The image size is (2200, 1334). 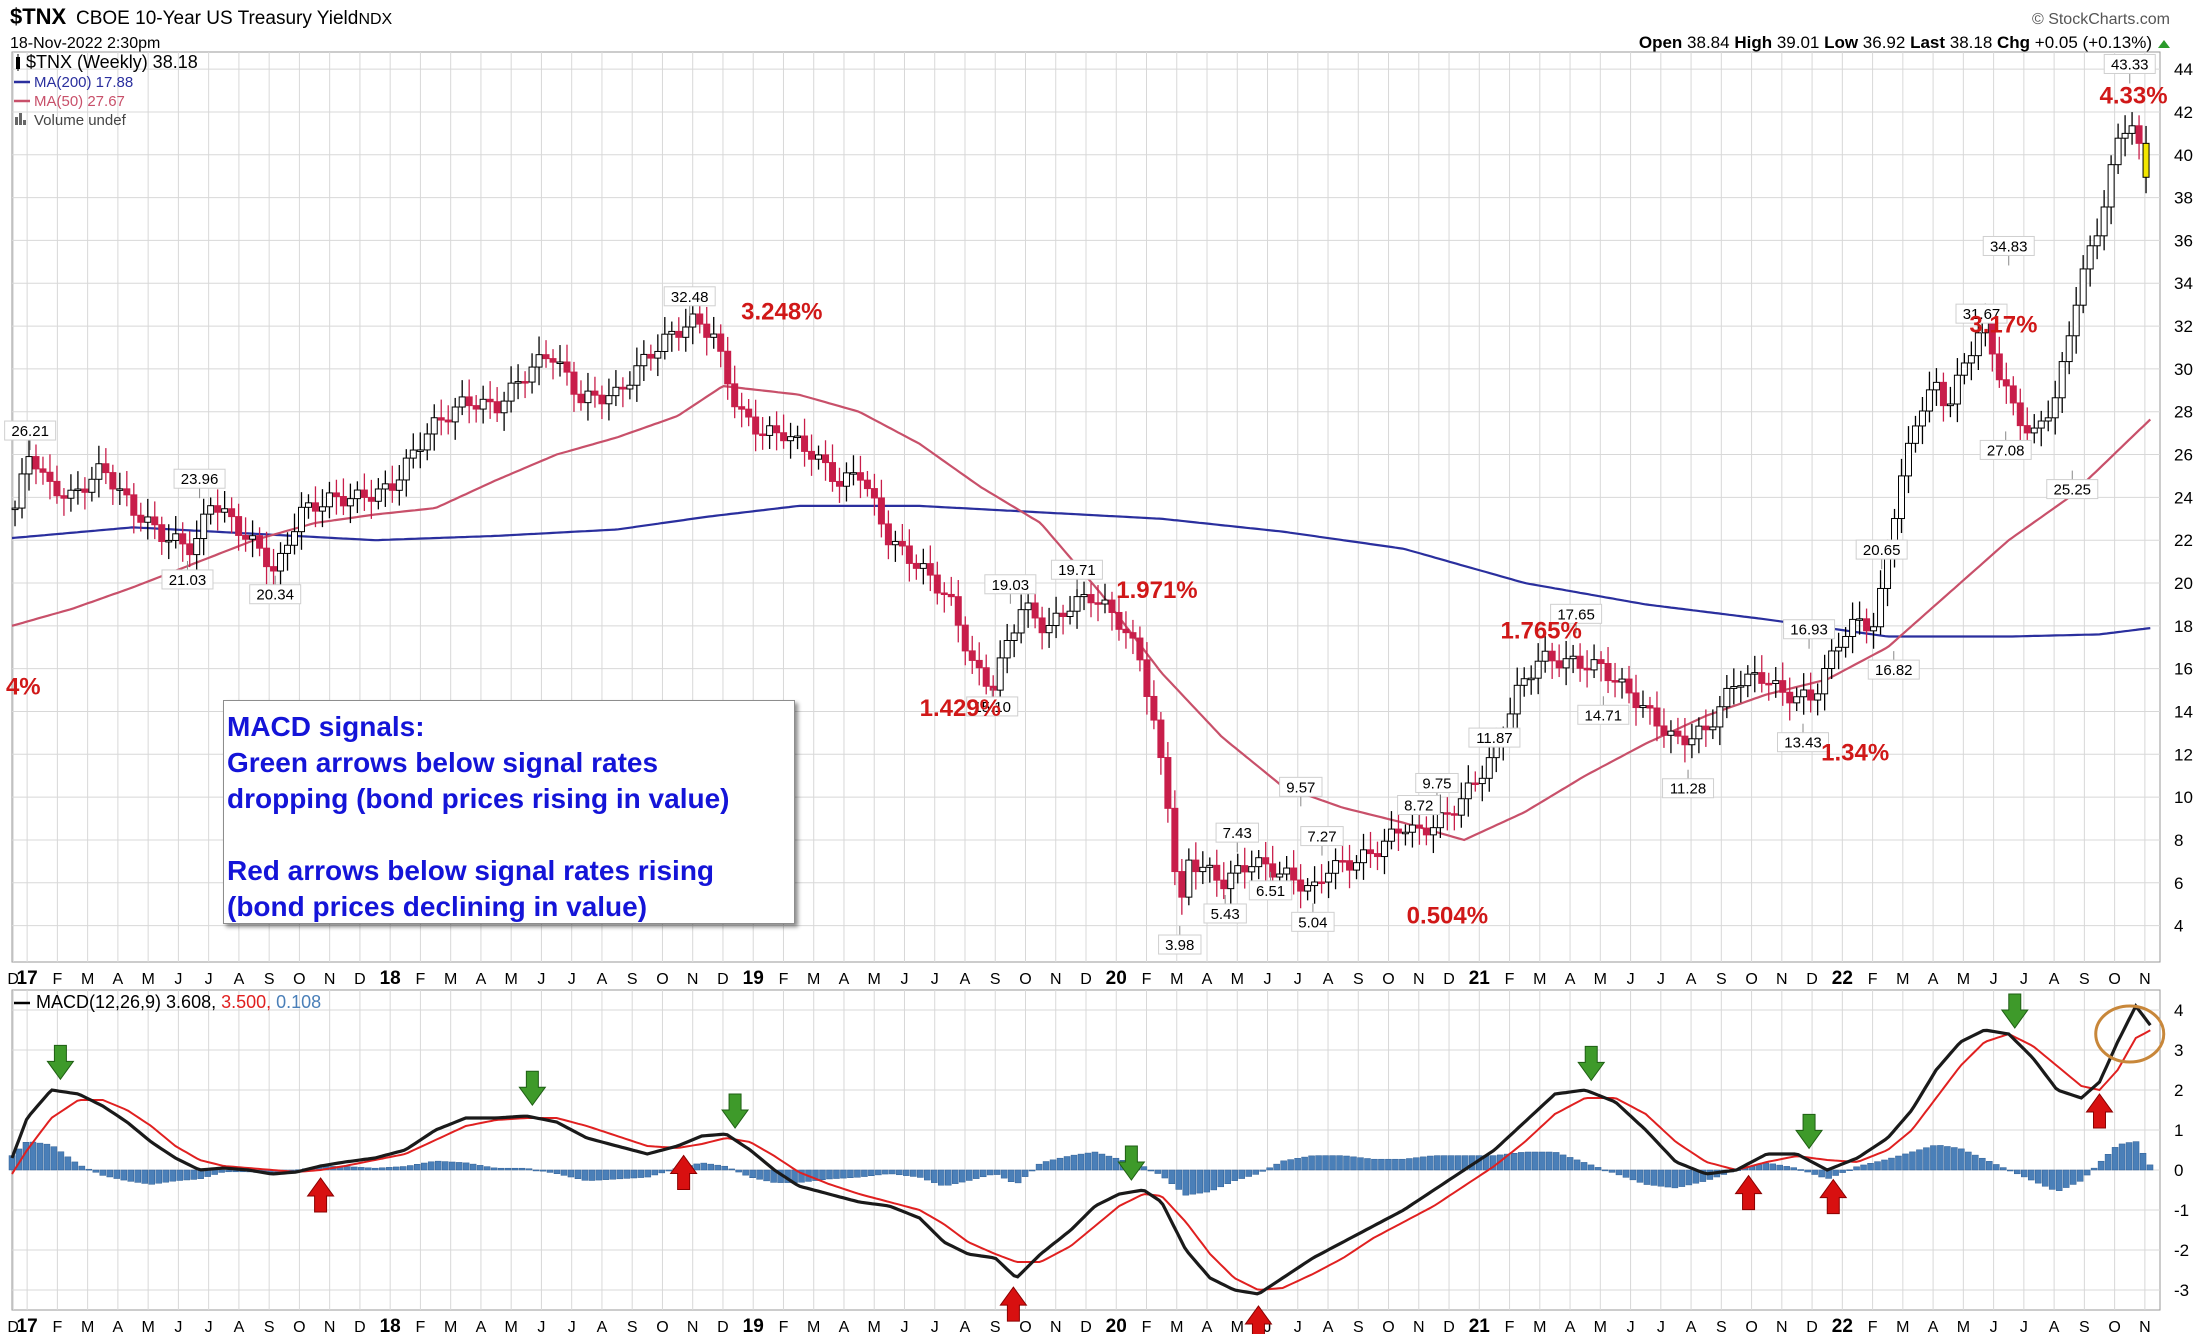 What do you see at coordinates (2178, 883) in the screenshot?
I see `price-y-tick-label: 6` at bounding box center [2178, 883].